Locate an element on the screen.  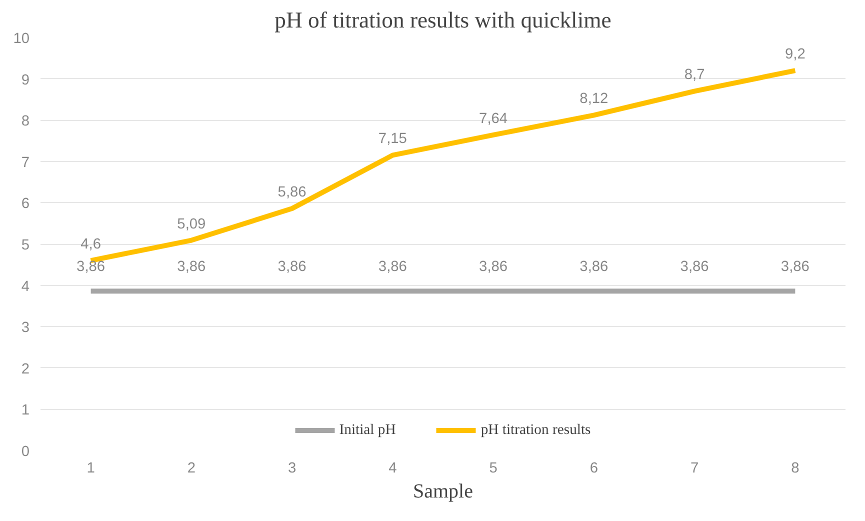
y-tick-label: 7 is located at coordinates (25, 162).